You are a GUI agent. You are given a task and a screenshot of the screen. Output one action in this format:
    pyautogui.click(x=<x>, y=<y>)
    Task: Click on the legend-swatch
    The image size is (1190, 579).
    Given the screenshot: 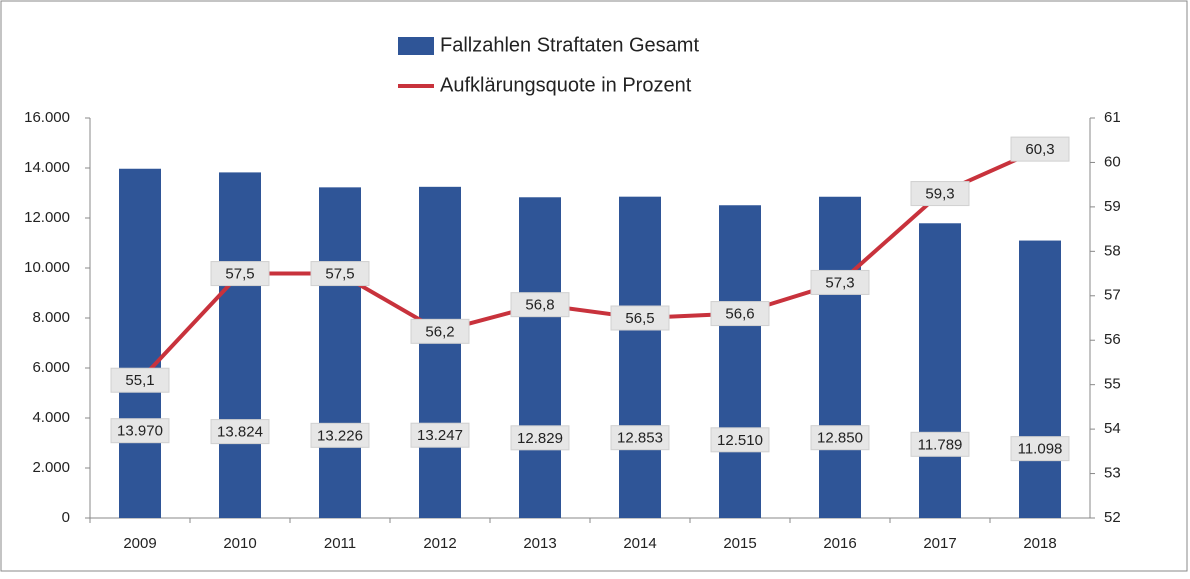 What is the action you would take?
    pyautogui.click(x=416, y=46)
    